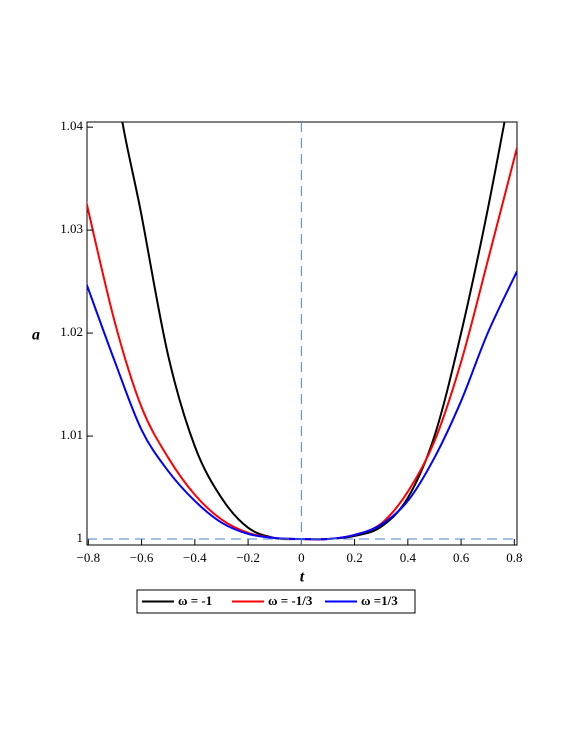 The height and width of the screenshot is (732, 565). Describe the element at coordinates (36, 335) in the screenshot. I see `y-axis-label: a` at that location.